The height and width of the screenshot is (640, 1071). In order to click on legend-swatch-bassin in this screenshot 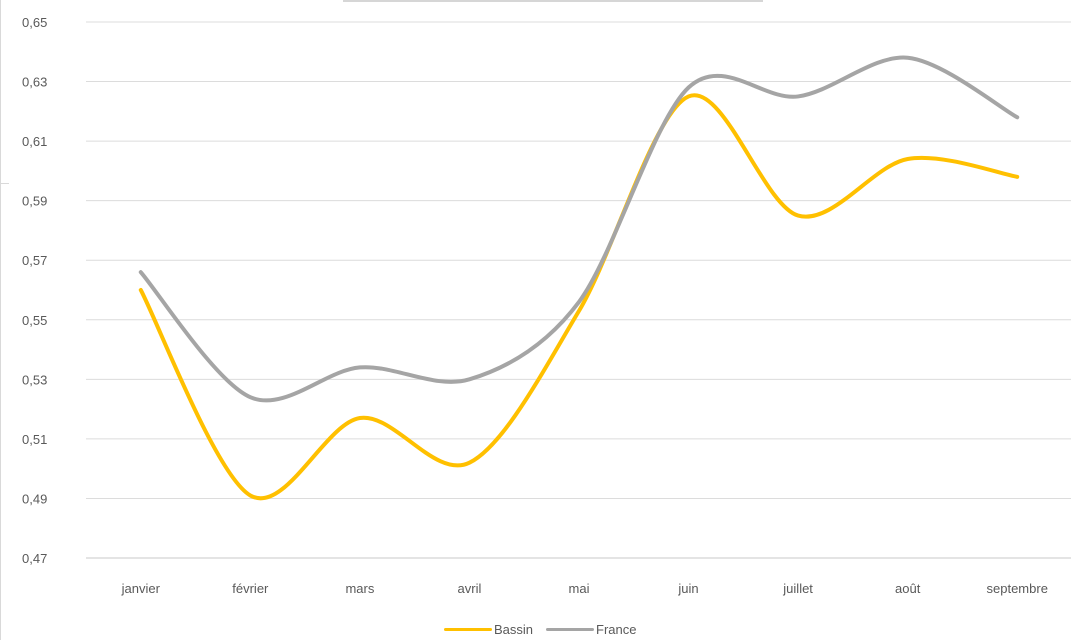, I will do `click(468, 629)`.